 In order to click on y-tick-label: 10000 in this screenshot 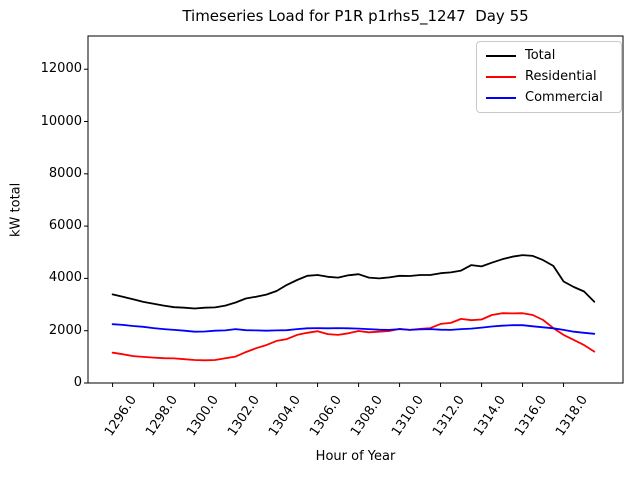, I will do `click(61, 121)`.